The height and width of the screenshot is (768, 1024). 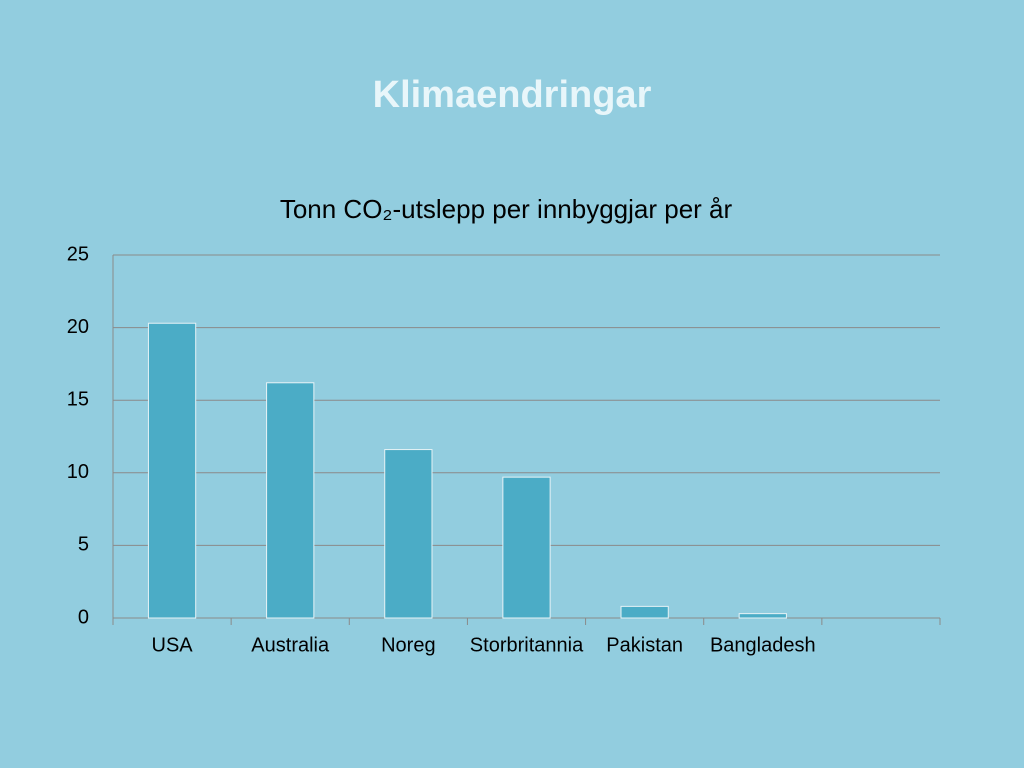 I want to click on y-tick-label: 15, so click(x=78, y=399).